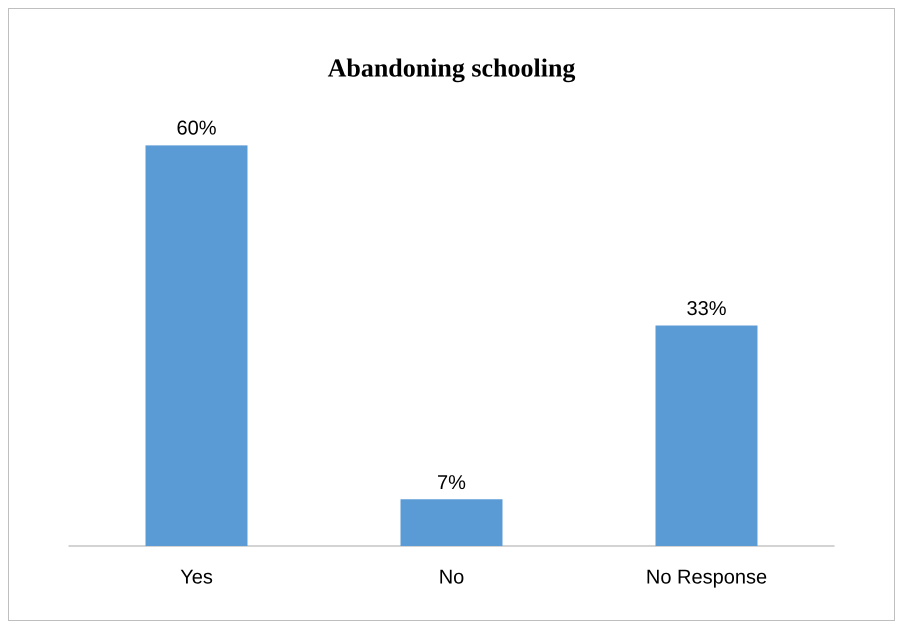  I want to click on x-tick-label: Yes, so click(196, 577).